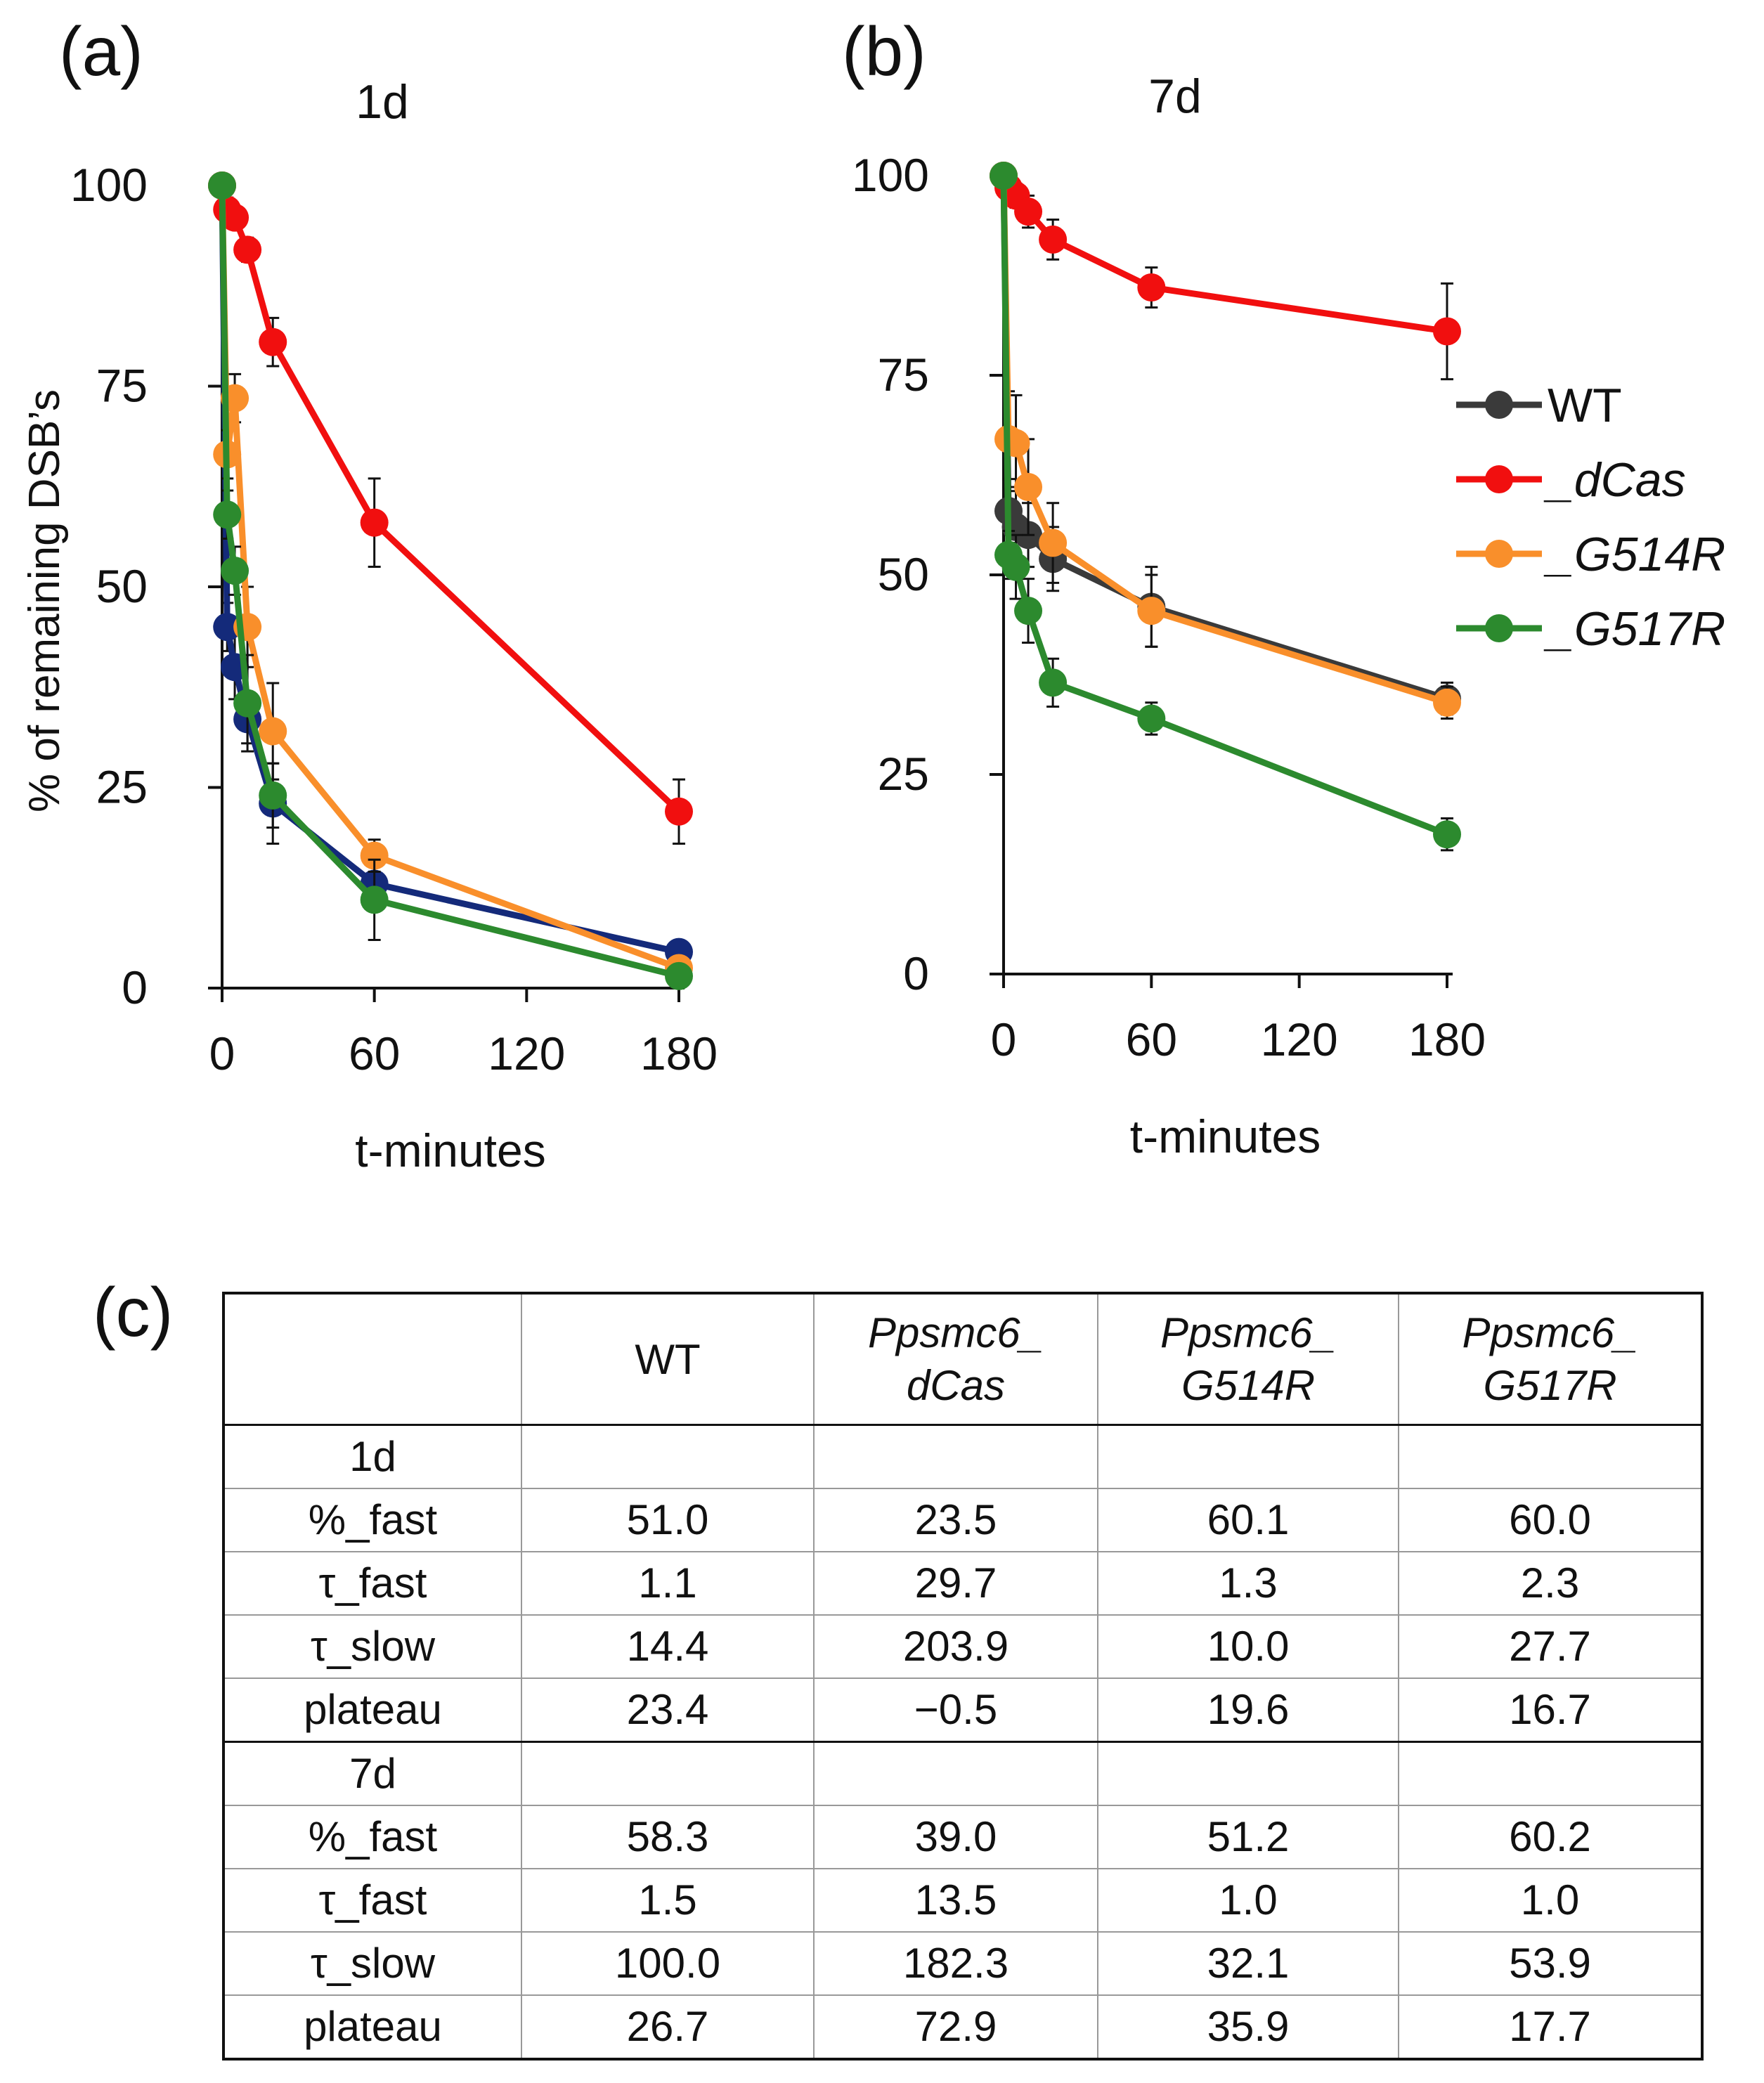 The width and height of the screenshot is (1764, 2083). I want to click on column-header-line: dCas, so click(956, 1386).